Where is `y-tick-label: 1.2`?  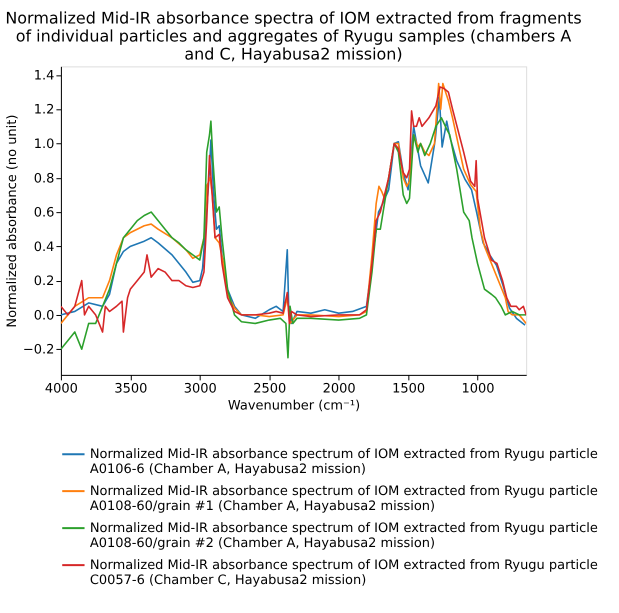
y-tick-label: 1.2 is located at coordinates (44, 110).